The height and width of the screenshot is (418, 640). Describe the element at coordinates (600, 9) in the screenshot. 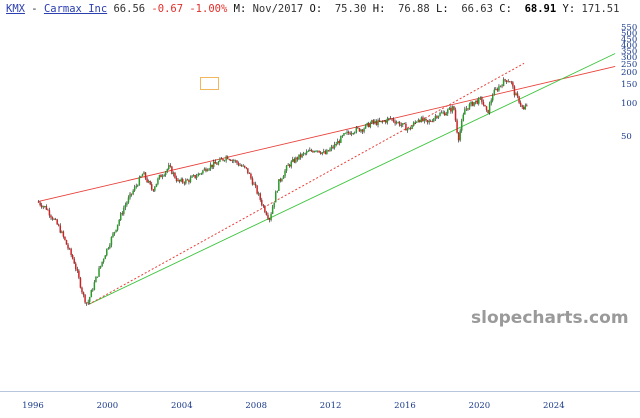

I see `y-value: 171.51` at that location.